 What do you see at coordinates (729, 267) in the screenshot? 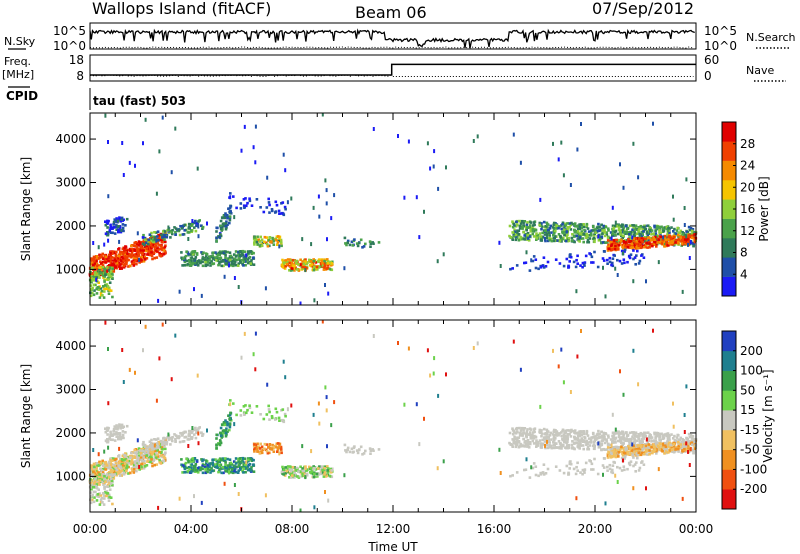
I see `colorbar-swatch` at bounding box center [729, 267].